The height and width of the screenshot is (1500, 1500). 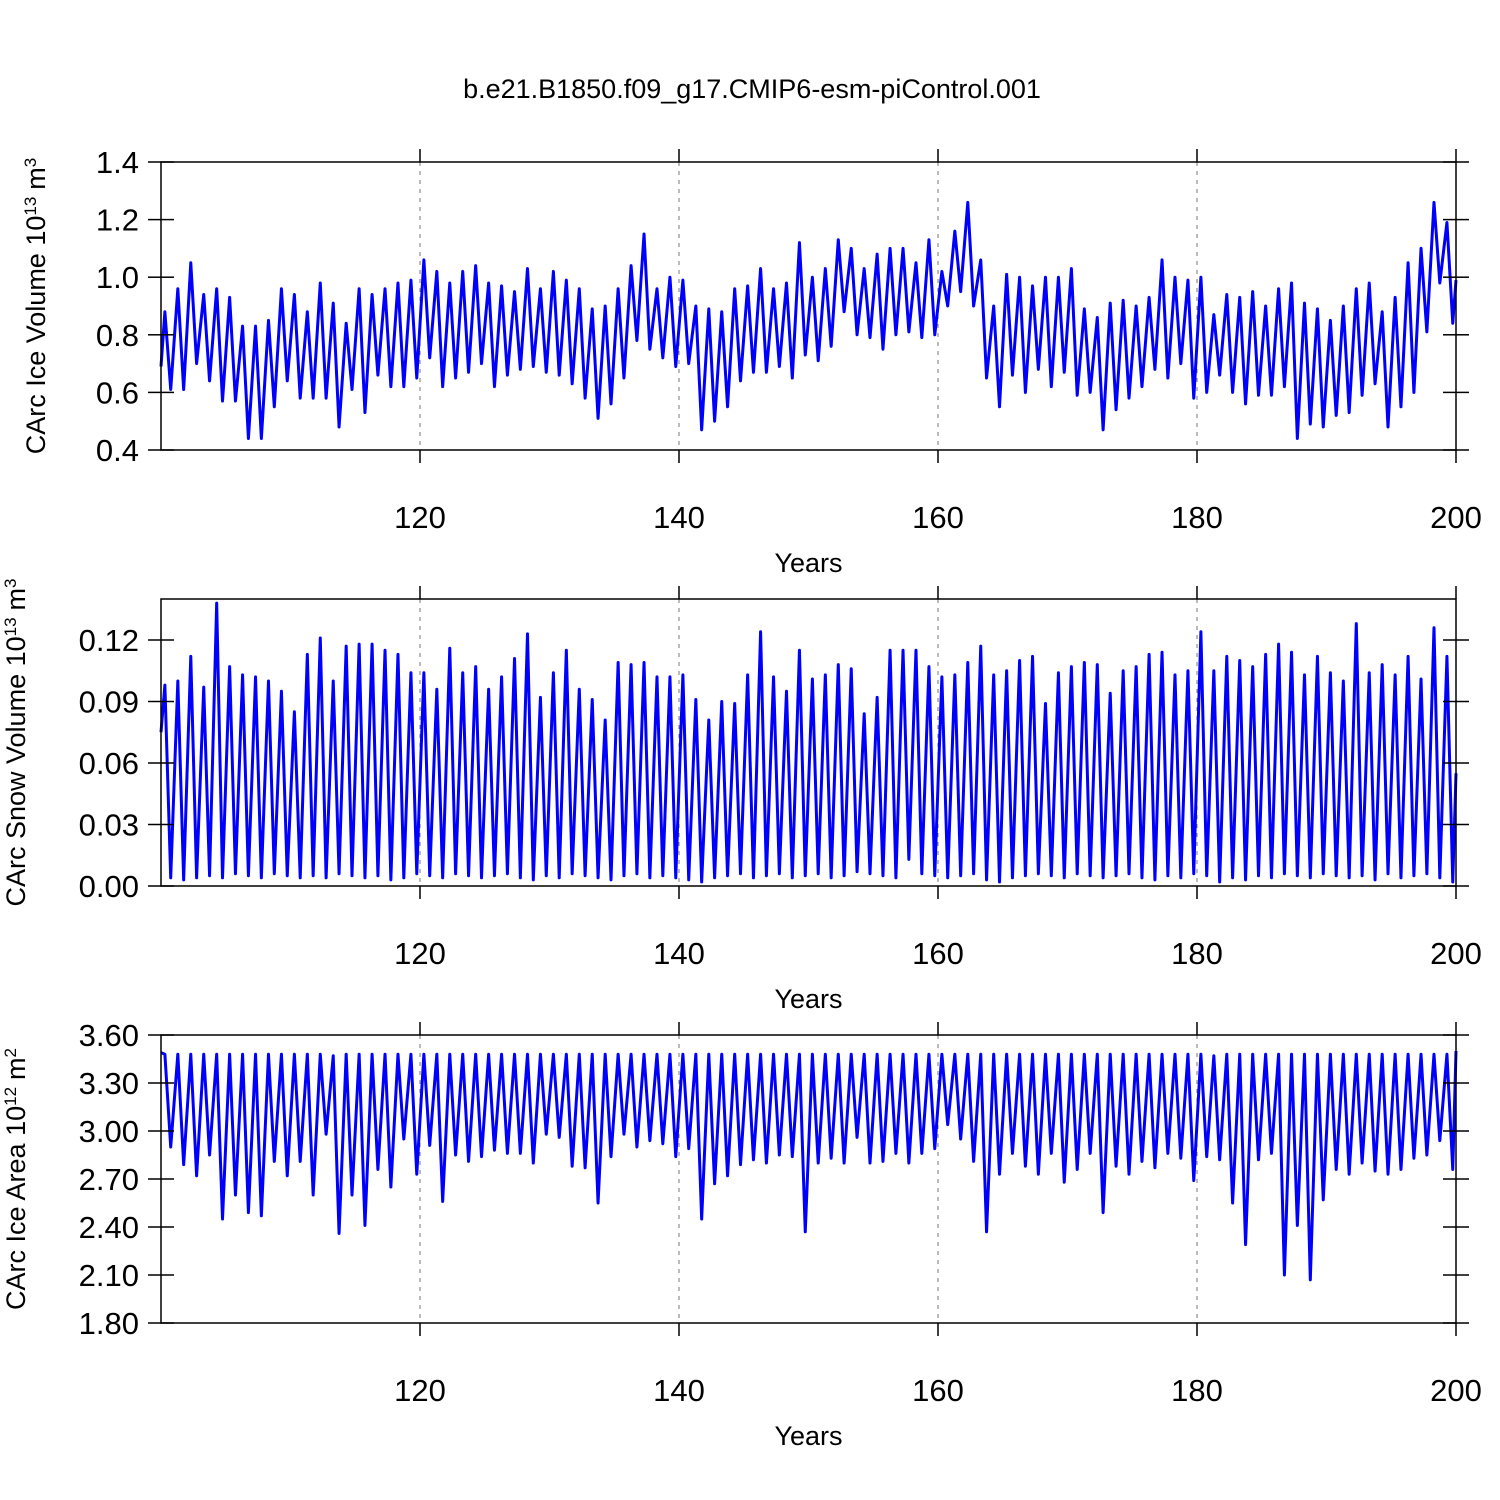 What do you see at coordinates (16, 1208) in the screenshot?
I see `y-axis-title-part: CArc Ice Area 10` at bounding box center [16, 1208].